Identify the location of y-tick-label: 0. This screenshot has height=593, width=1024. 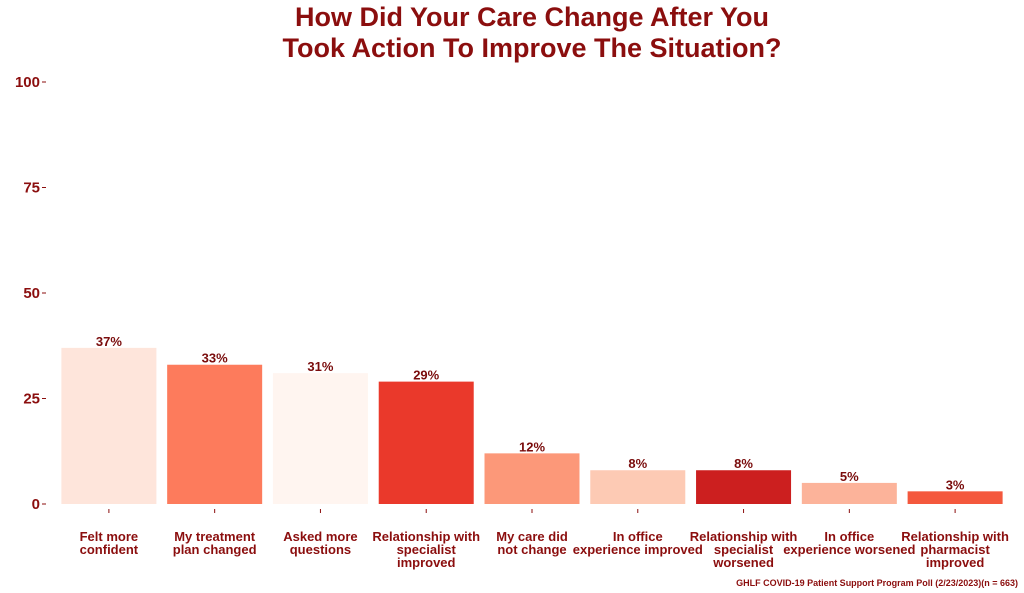
(36, 504).